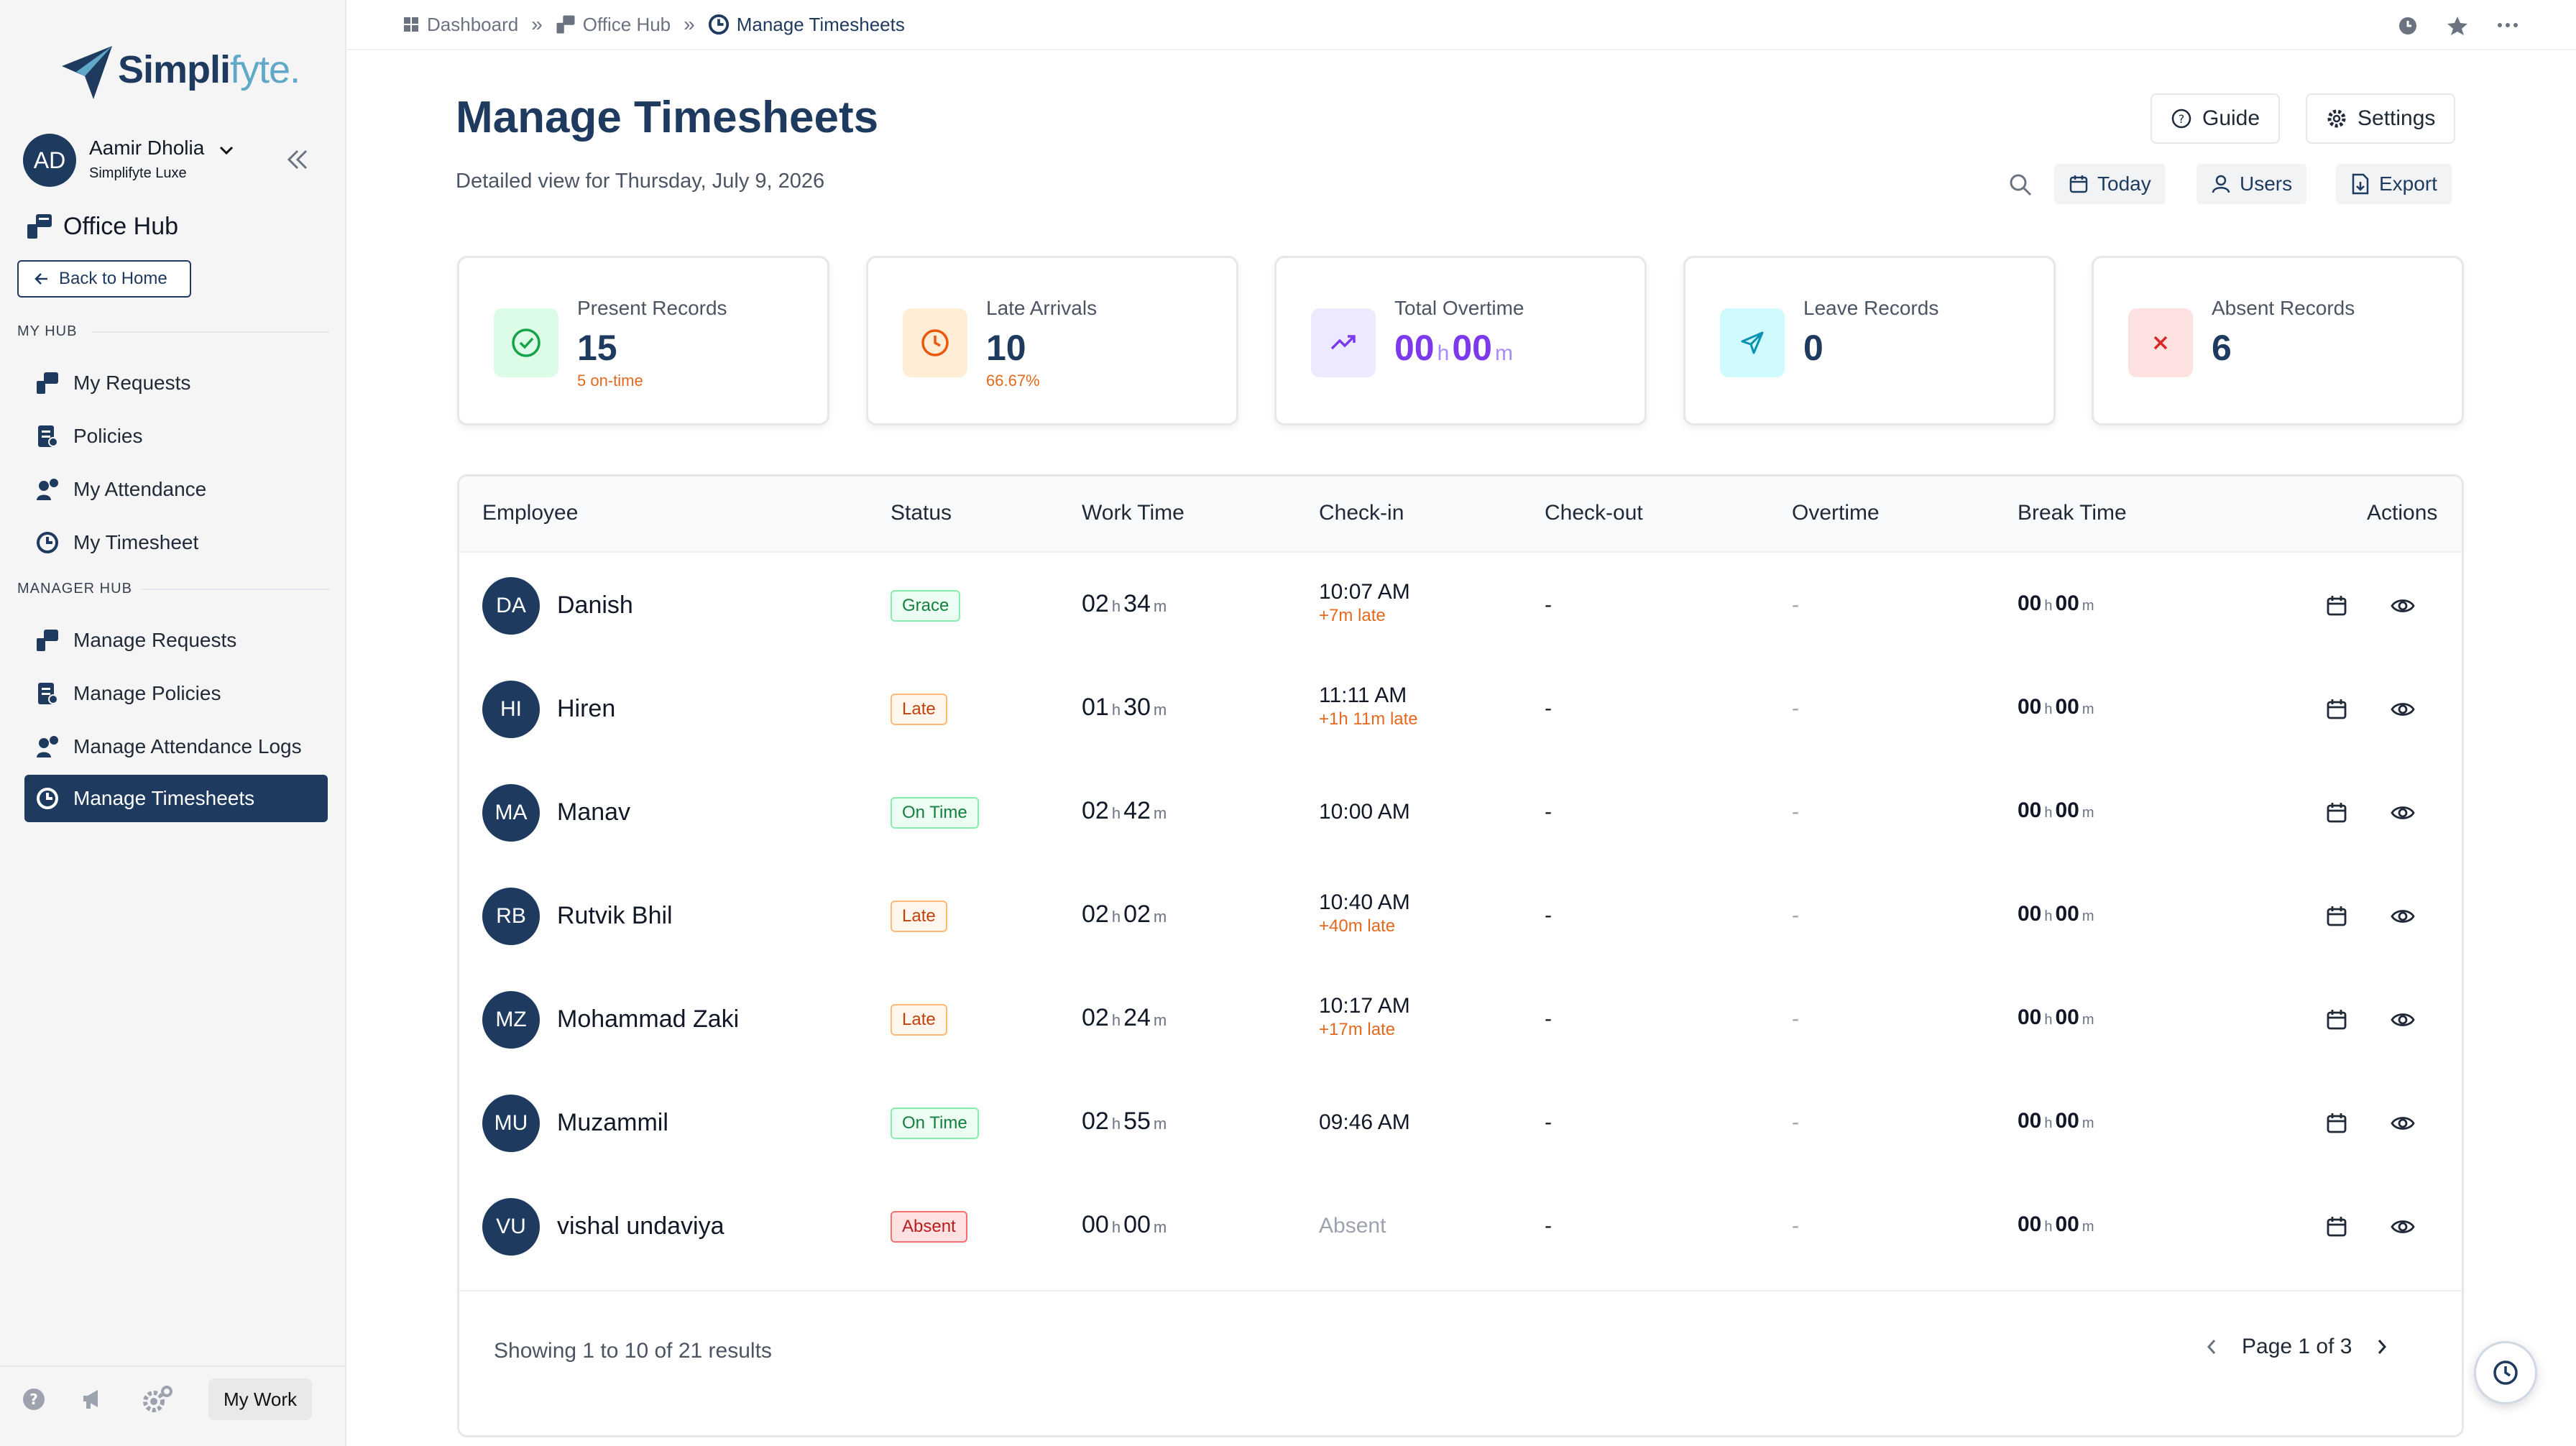 Image resolution: width=2576 pixels, height=1446 pixels. What do you see at coordinates (1133, 513) in the screenshot?
I see `column-header: Work Time` at bounding box center [1133, 513].